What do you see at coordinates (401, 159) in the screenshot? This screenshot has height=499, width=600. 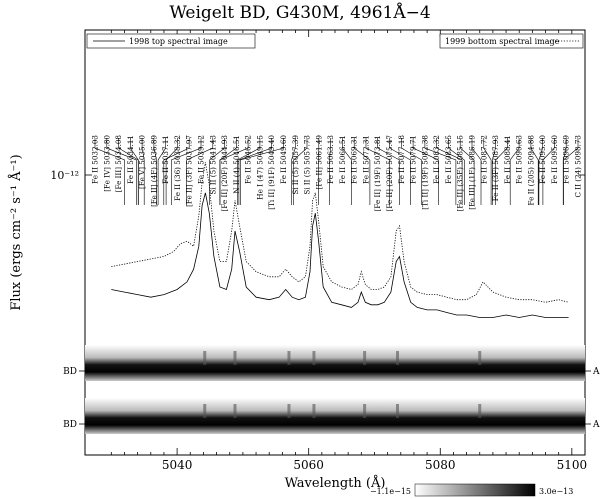 I see `line-id-label: Fe II 5077.18` at bounding box center [401, 159].